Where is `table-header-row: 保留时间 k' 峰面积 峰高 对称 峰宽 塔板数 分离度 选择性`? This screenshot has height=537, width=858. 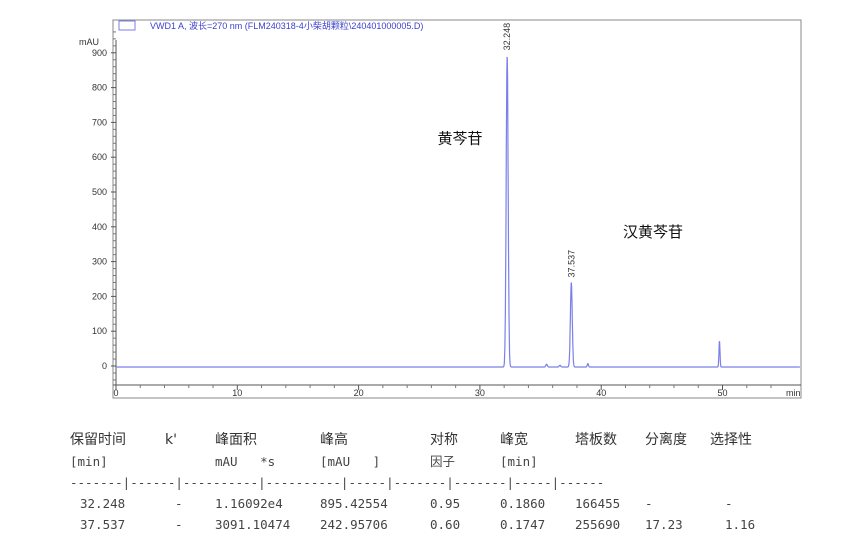 table-header-row: 保留时间 k' 峰面积 峰高 对称 峰宽 塔板数 分离度 选择性 is located at coordinates (411, 440).